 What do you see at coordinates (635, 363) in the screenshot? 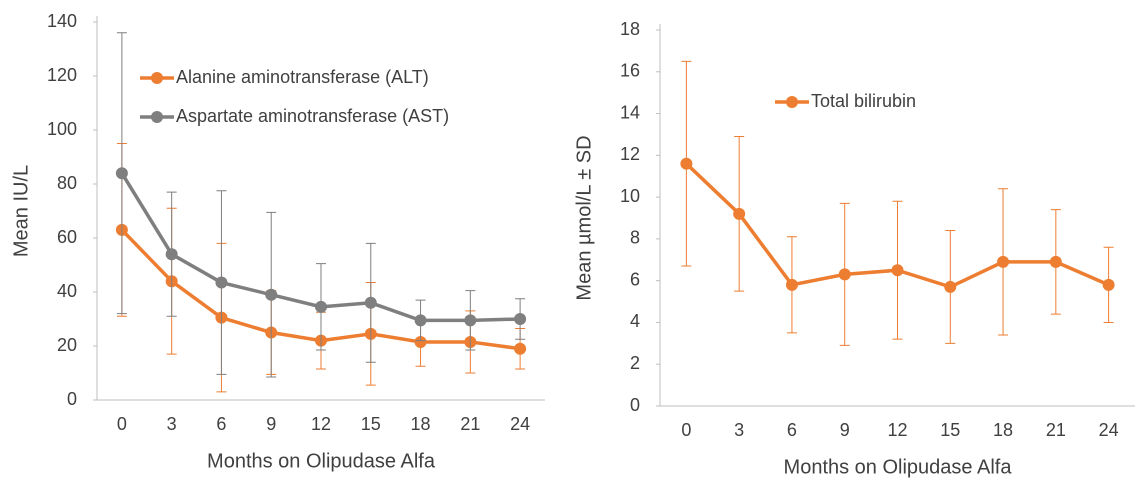
I see `y-tick-label: 2` at bounding box center [635, 363].